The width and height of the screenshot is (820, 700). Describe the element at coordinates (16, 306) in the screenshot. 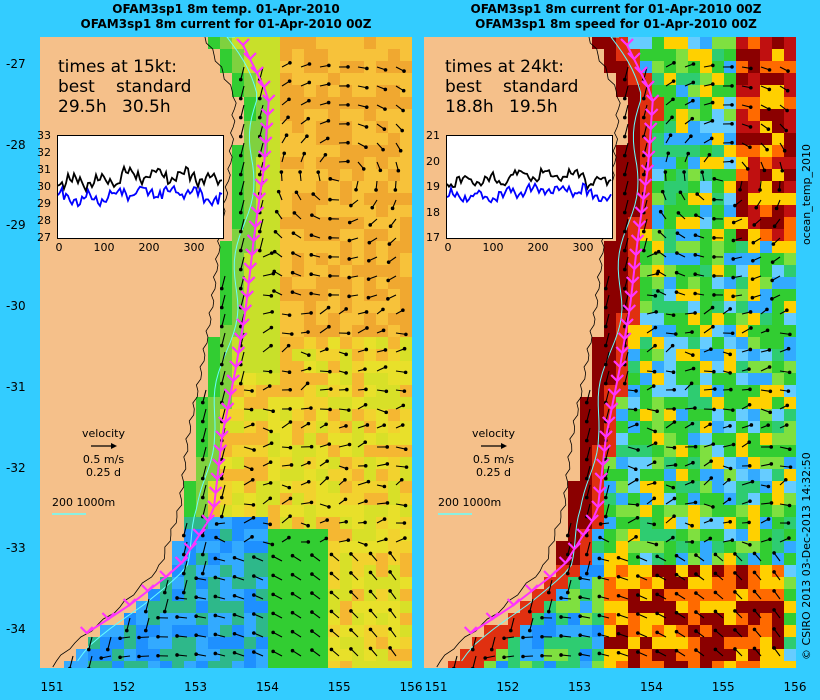

I see `latitude-tick-label: -30` at that location.